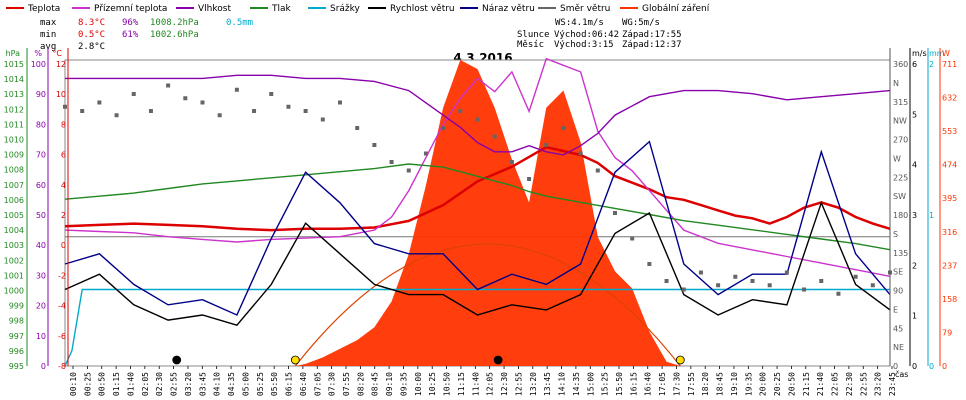  What do you see at coordinates (898, 328) in the screenshot?
I see `direction-axis-tick-14: 45` at bounding box center [898, 328].